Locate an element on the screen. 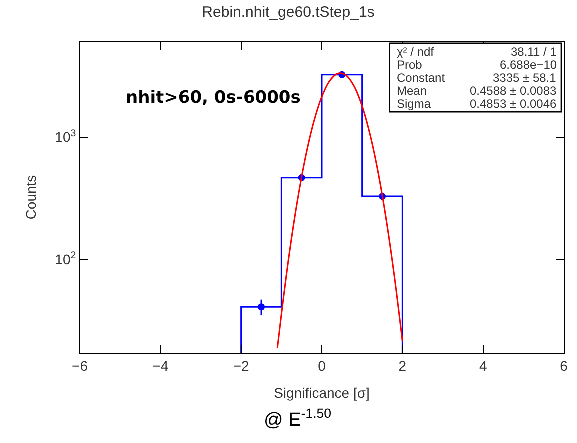 The image size is (577, 443). chart-title: Rebin.nhit_ge60.tStep_1s is located at coordinates (288, 13).